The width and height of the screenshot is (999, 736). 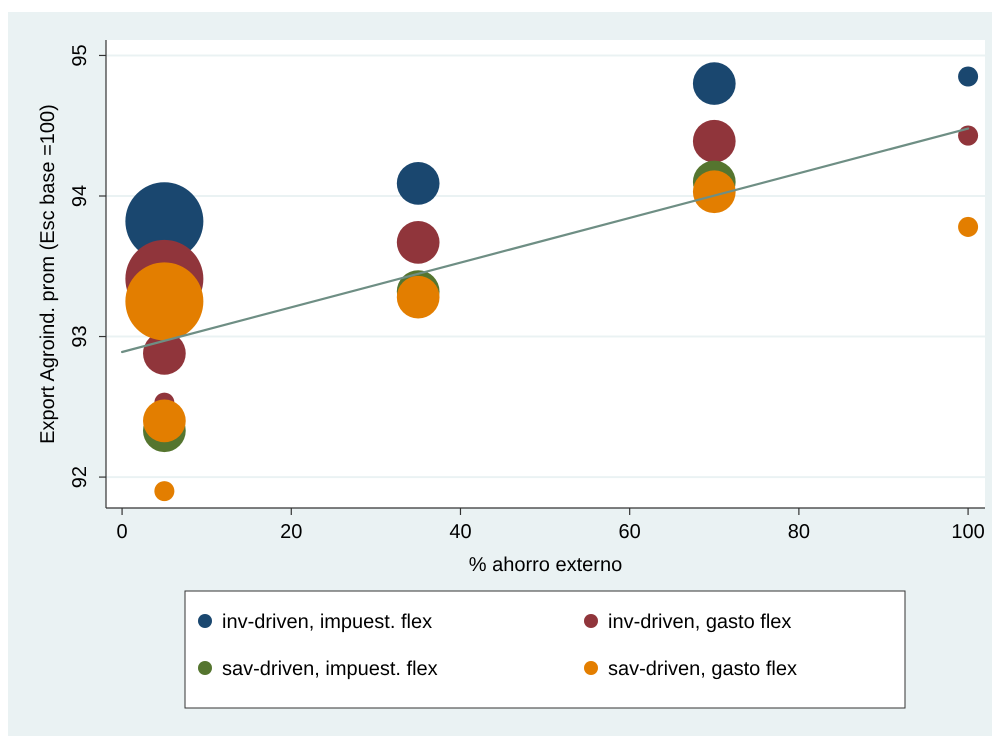 I want to click on x-tick-label: 80, so click(x=799, y=532).